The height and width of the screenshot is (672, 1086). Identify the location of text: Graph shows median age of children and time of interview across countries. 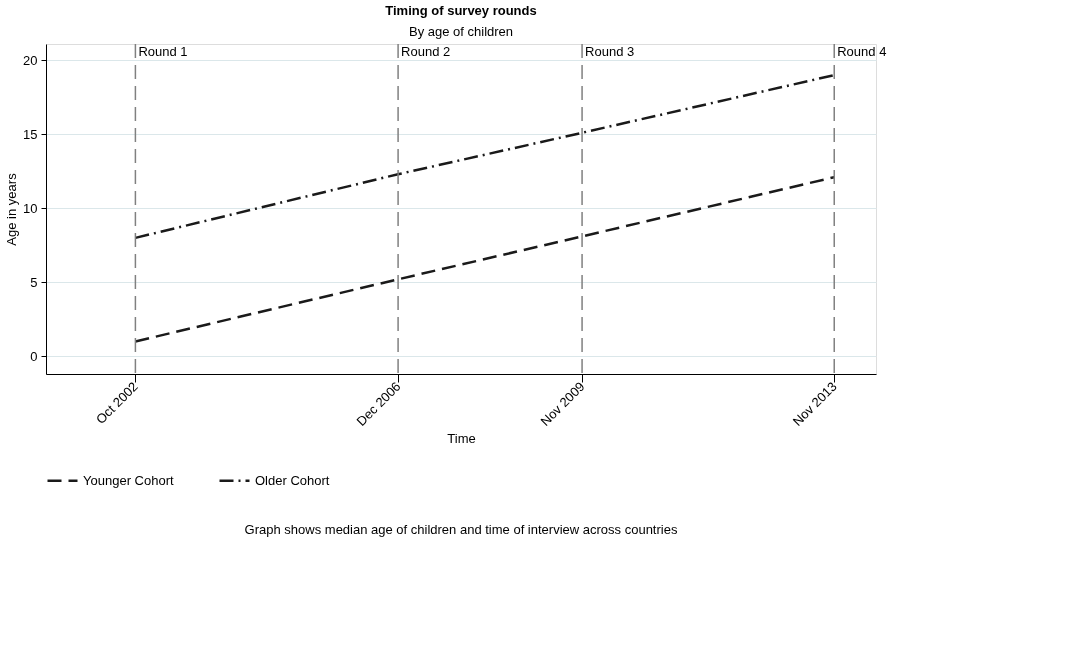
(461, 529).